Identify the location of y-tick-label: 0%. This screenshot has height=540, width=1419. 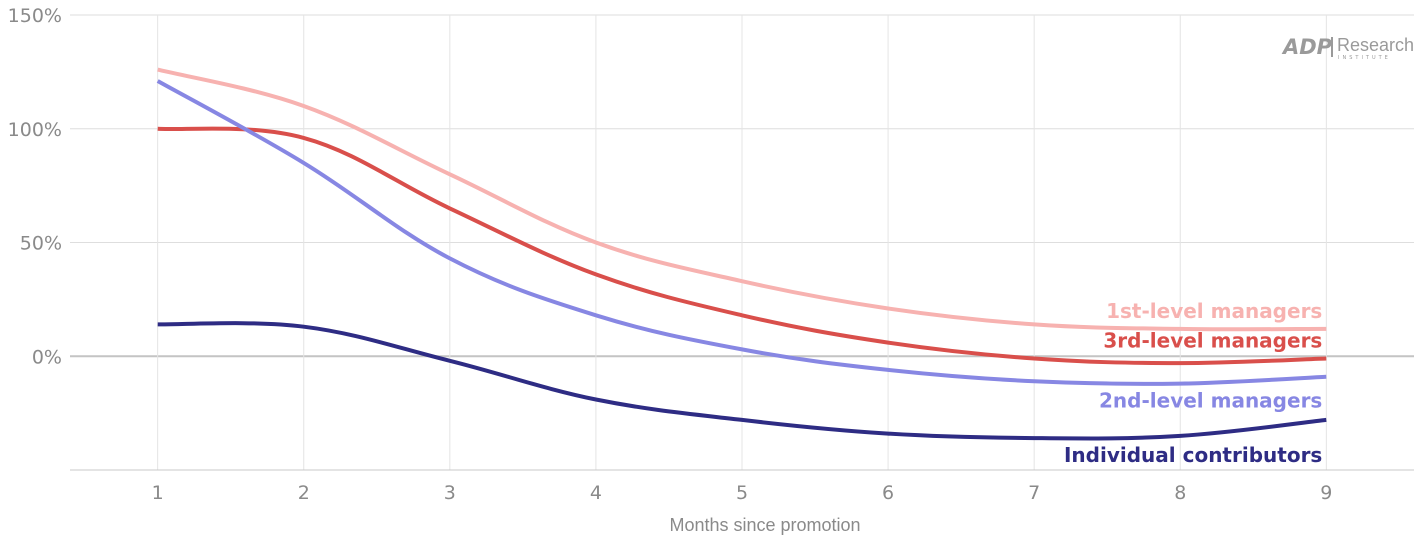
(47, 357).